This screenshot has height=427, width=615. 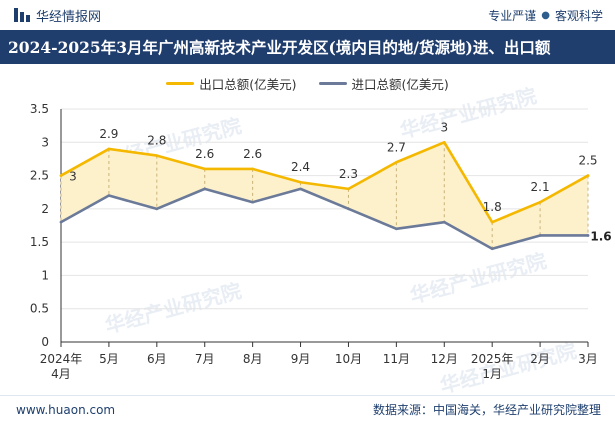 What do you see at coordinates (492, 359) in the screenshot?
I see `x-tick-label: 2025年` at bounding box center [492, 359].